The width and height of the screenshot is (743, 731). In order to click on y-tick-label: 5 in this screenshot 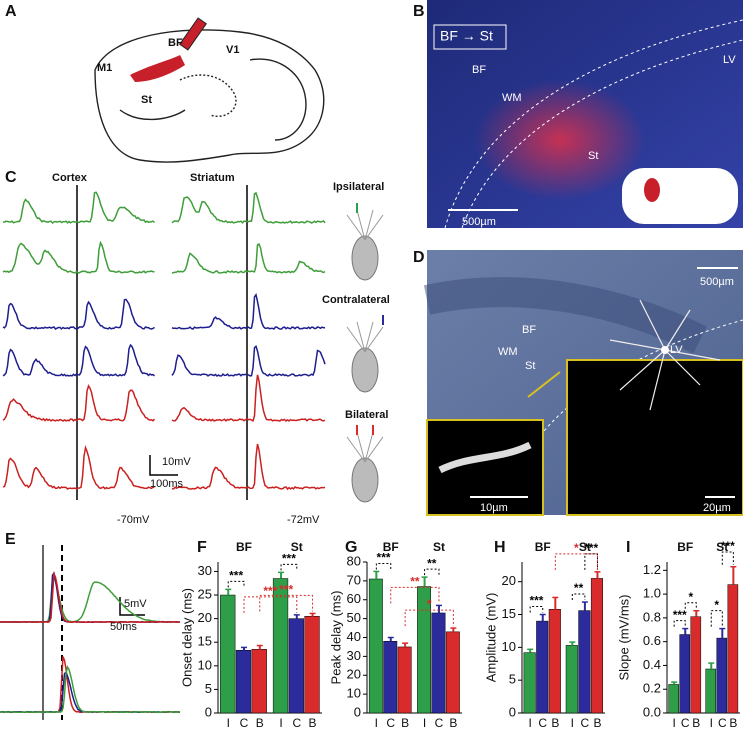, I will do `click(208, 688)`.